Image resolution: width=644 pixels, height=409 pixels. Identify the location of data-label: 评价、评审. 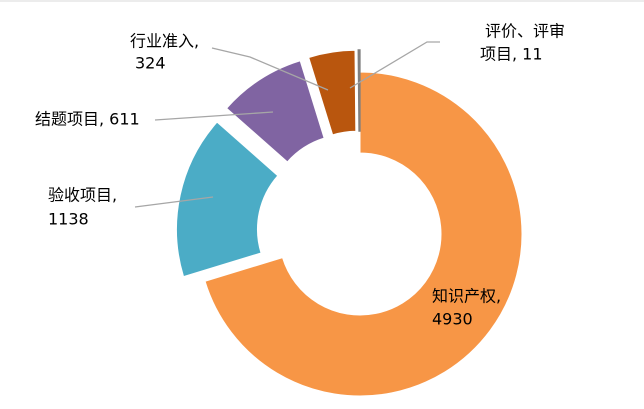
(525, 31).